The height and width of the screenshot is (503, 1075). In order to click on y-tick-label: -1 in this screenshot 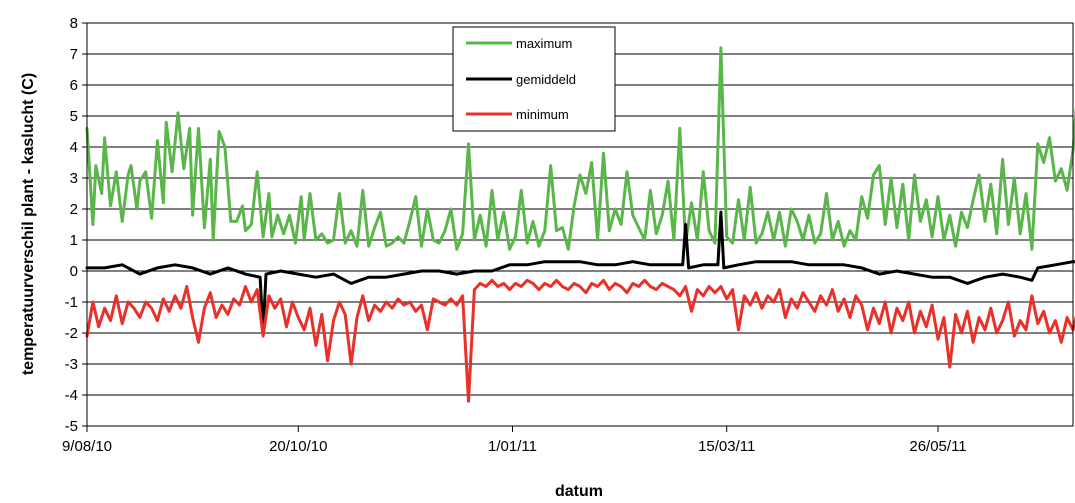, I will do `click(71, 302)`.